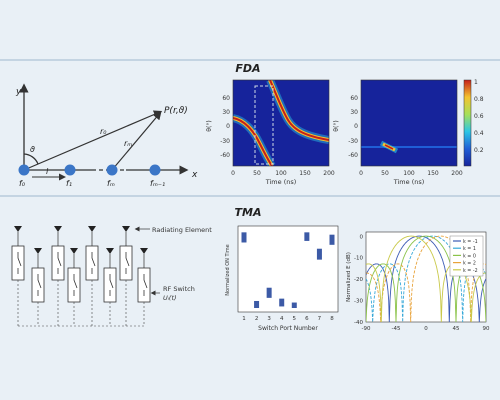 The image size is (500, 400). I want to click on legend-entry: k = -1, so click(470, 242).